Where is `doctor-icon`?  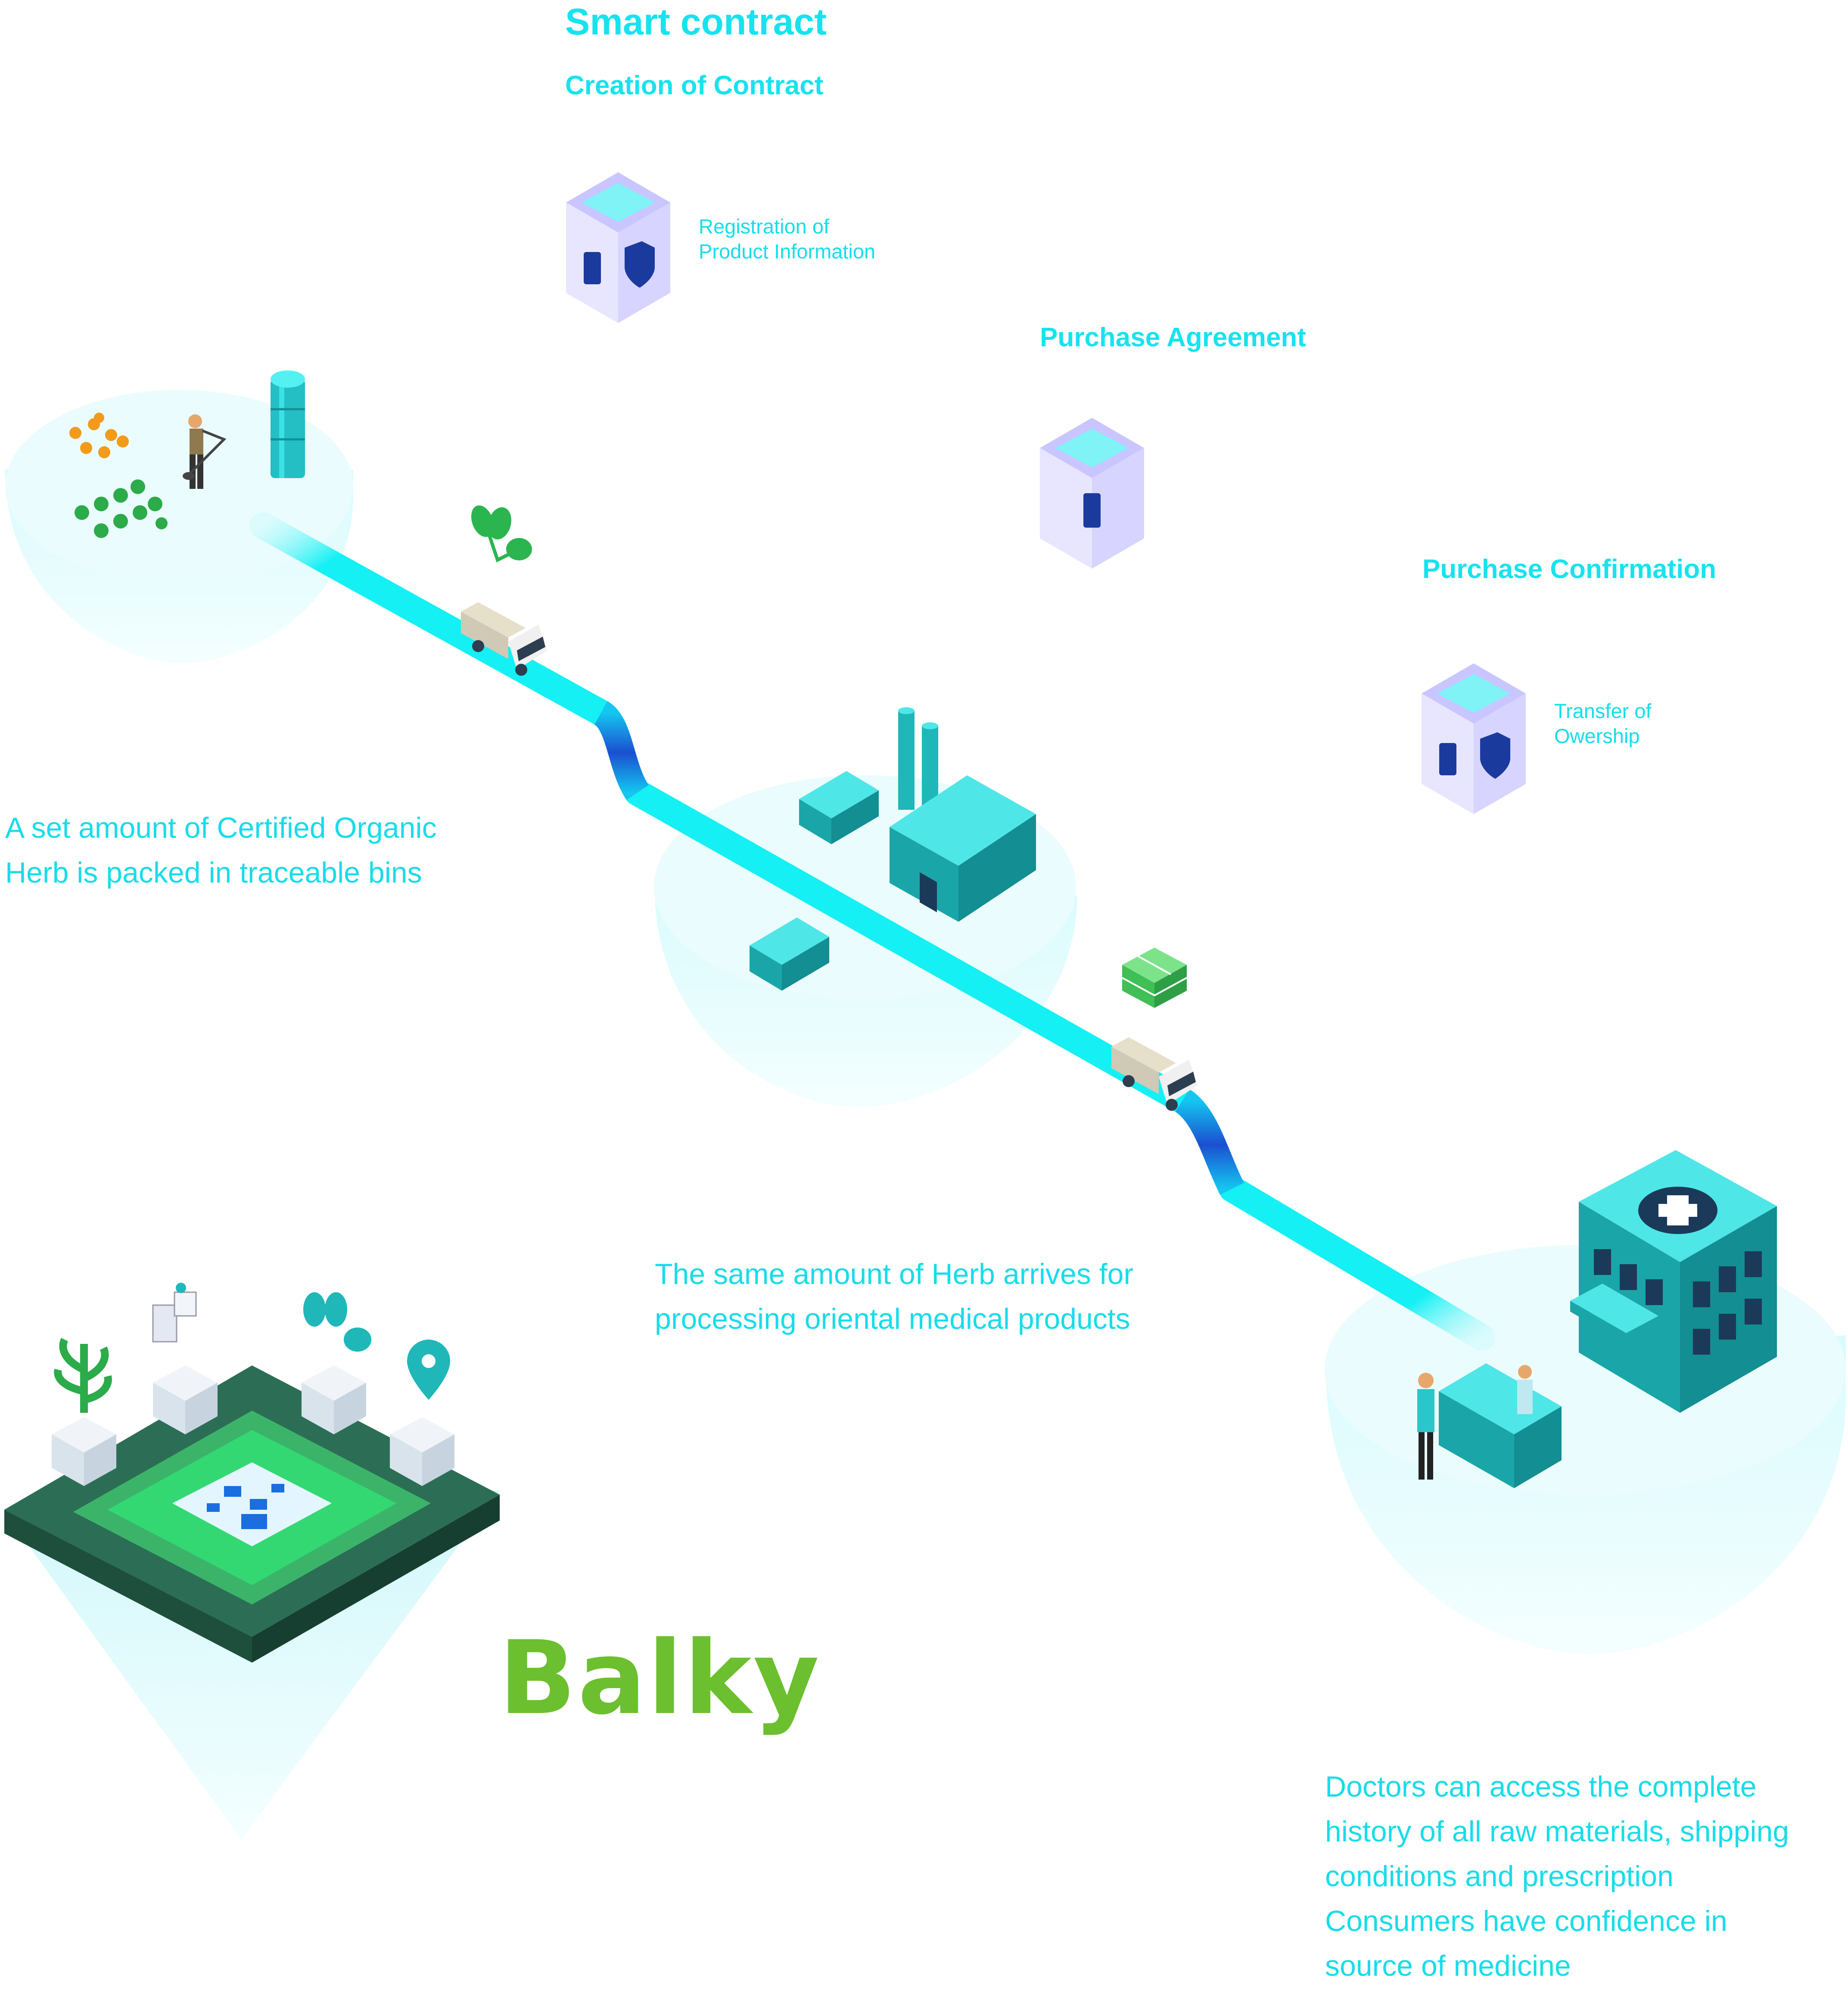
doctor-icon is located at coordinates (1426, 1426).